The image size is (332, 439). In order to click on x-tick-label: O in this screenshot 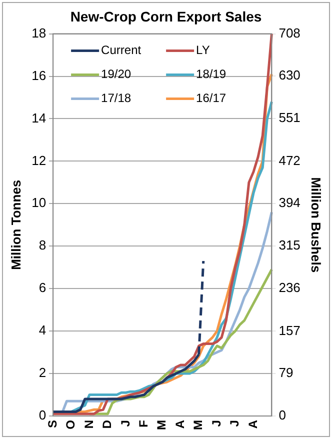, I will do `click(71, 425)`.